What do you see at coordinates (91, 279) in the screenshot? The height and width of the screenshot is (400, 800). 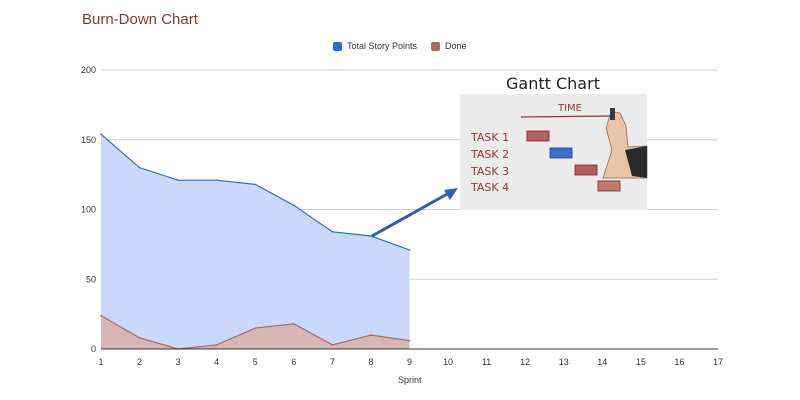 I see `y-tick-label-50: 50` at bounding box center [91, 279].